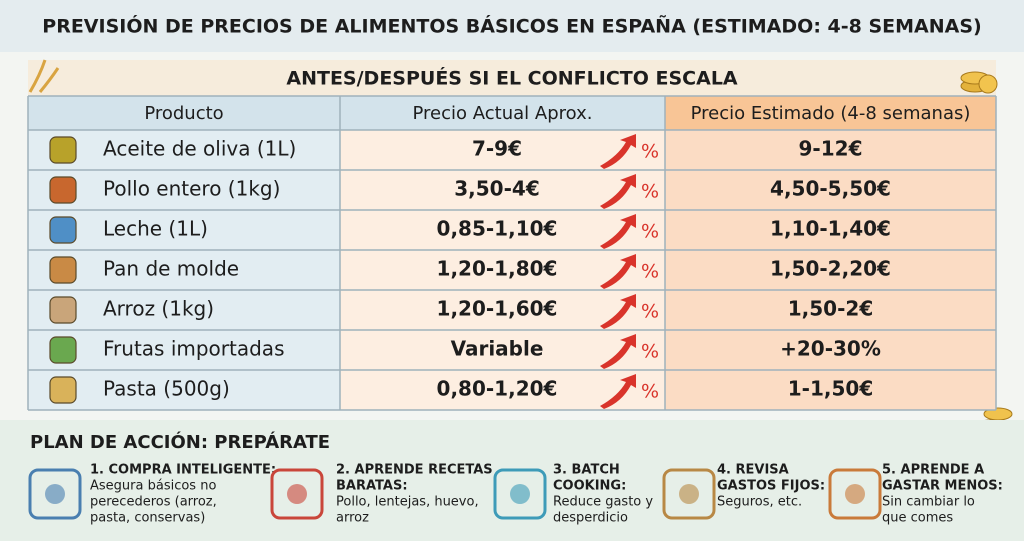 The width and height of the screenshot is (1024, 541). I want to click on plan-item-text: arroz, so click(352, 518).